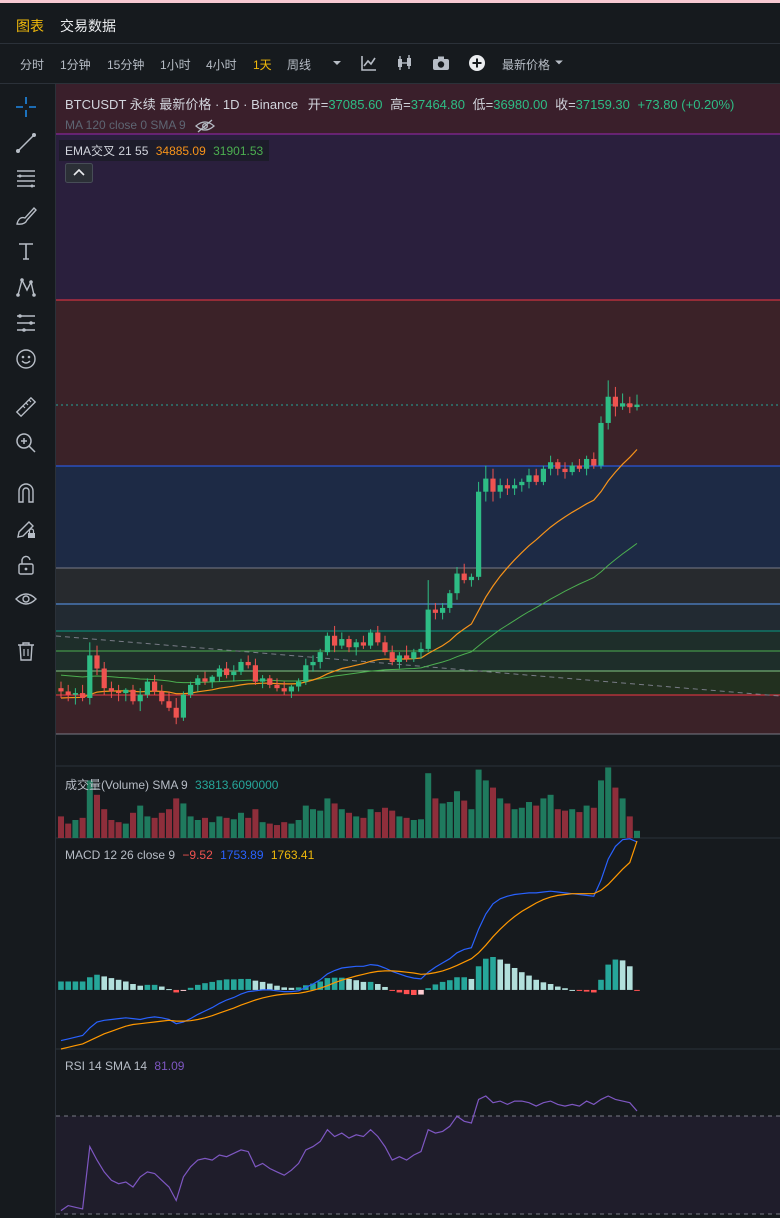 The height and width of the screenshot is (1218, 780). What do you see at coordinates (242, 855) in the screenshot?
I see `macd-line-value: 1753.89` at bounding box center [242, 855].